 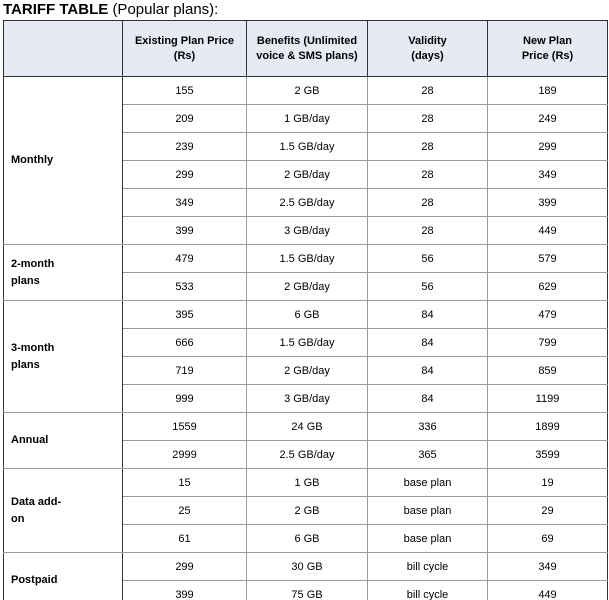 What do you see at coordinates (110, 9) in the screenshot?
I see `heading: TARIFF TABLE (Popular plans):` at bounding box center [110, 9].